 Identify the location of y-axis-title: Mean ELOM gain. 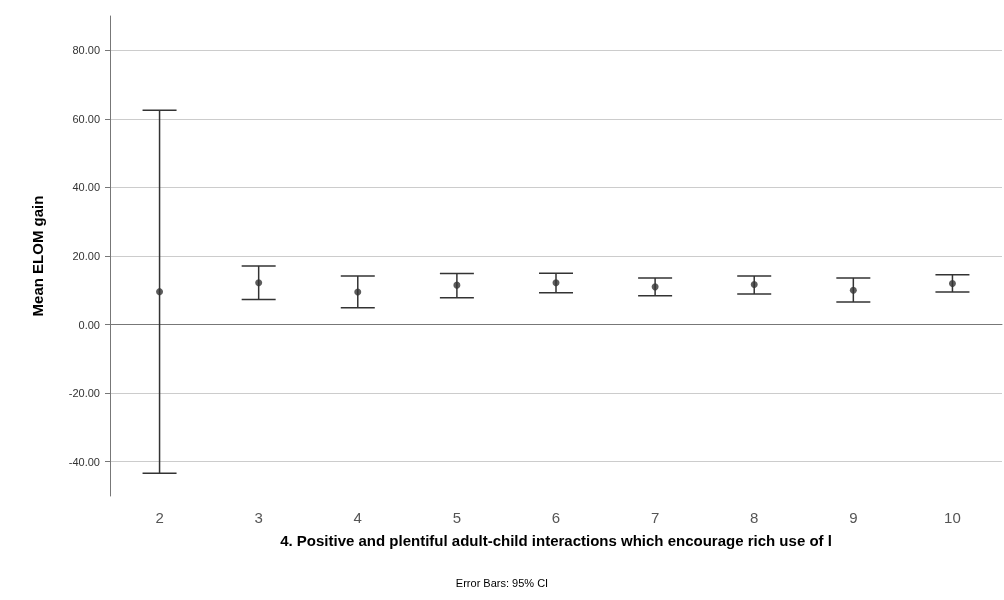
(37, 256).